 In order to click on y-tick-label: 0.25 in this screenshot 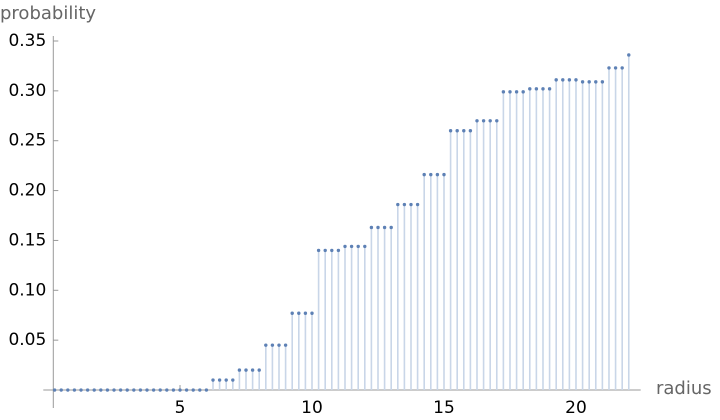, I will do `click(27, 141)`.